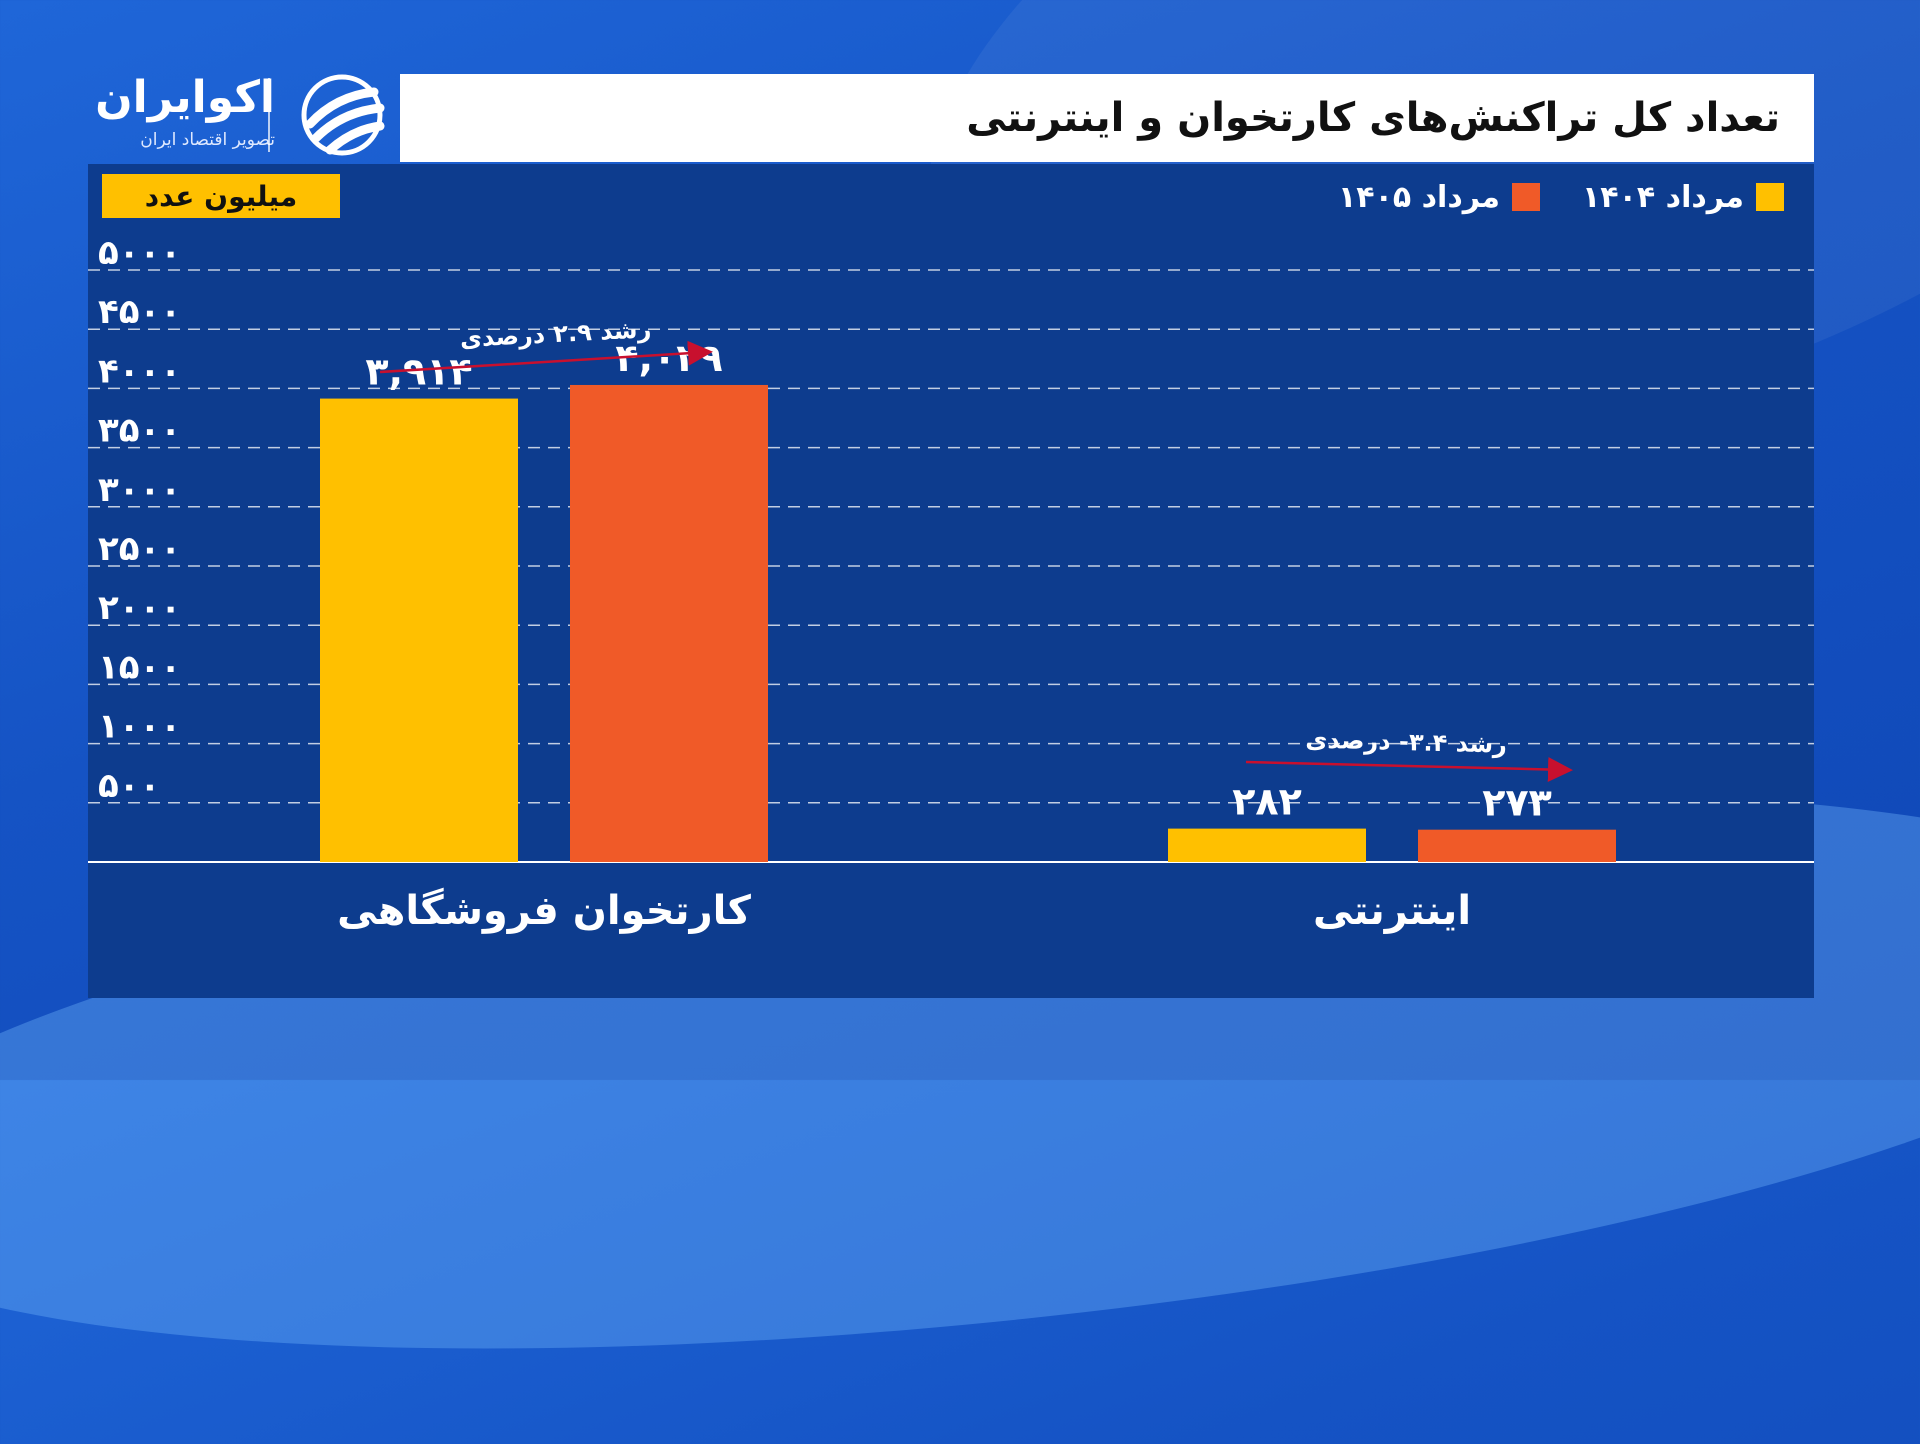 The image size is (1920, 1444). I want to click on y-tick-label: ۲۰۰۰, so click(139, 608).